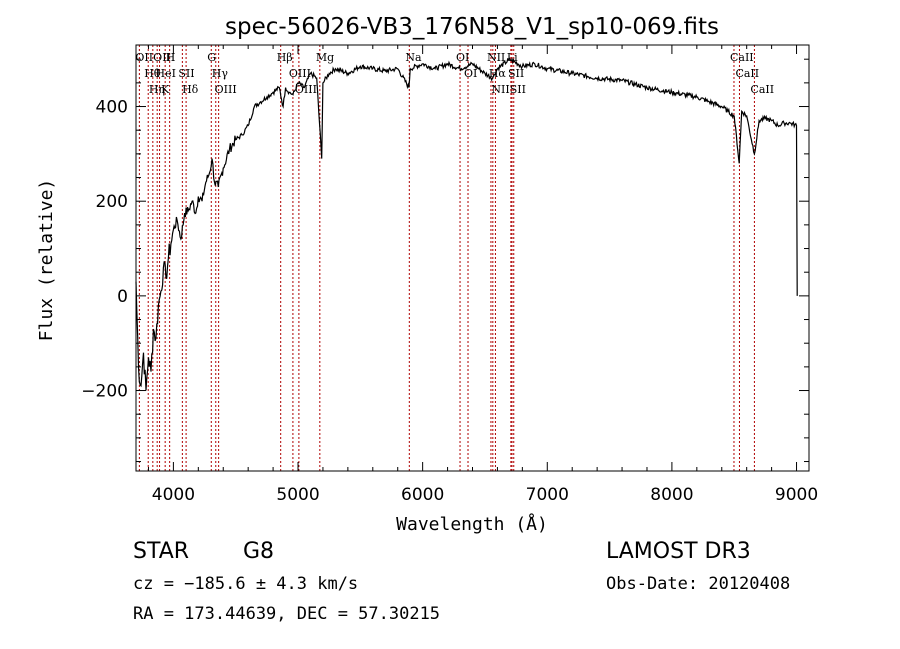  What do you see at coordinates (500, 89) in the screenshot?
I see `line-label-21: NII` at bounding box center [500, 89].